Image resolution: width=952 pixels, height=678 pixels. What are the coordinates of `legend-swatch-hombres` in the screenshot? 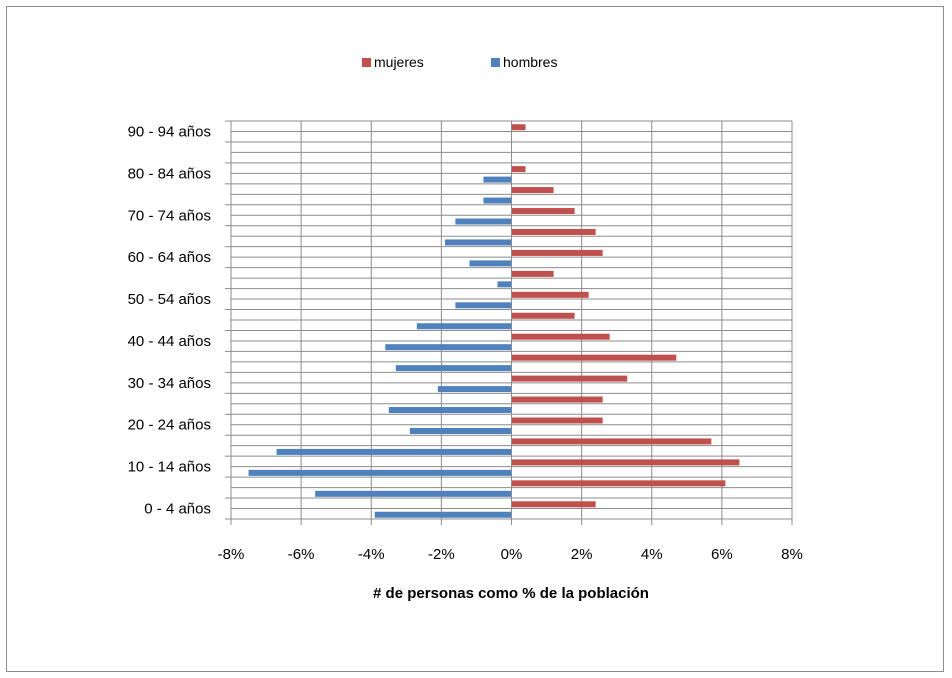 It's located at (495, 62).